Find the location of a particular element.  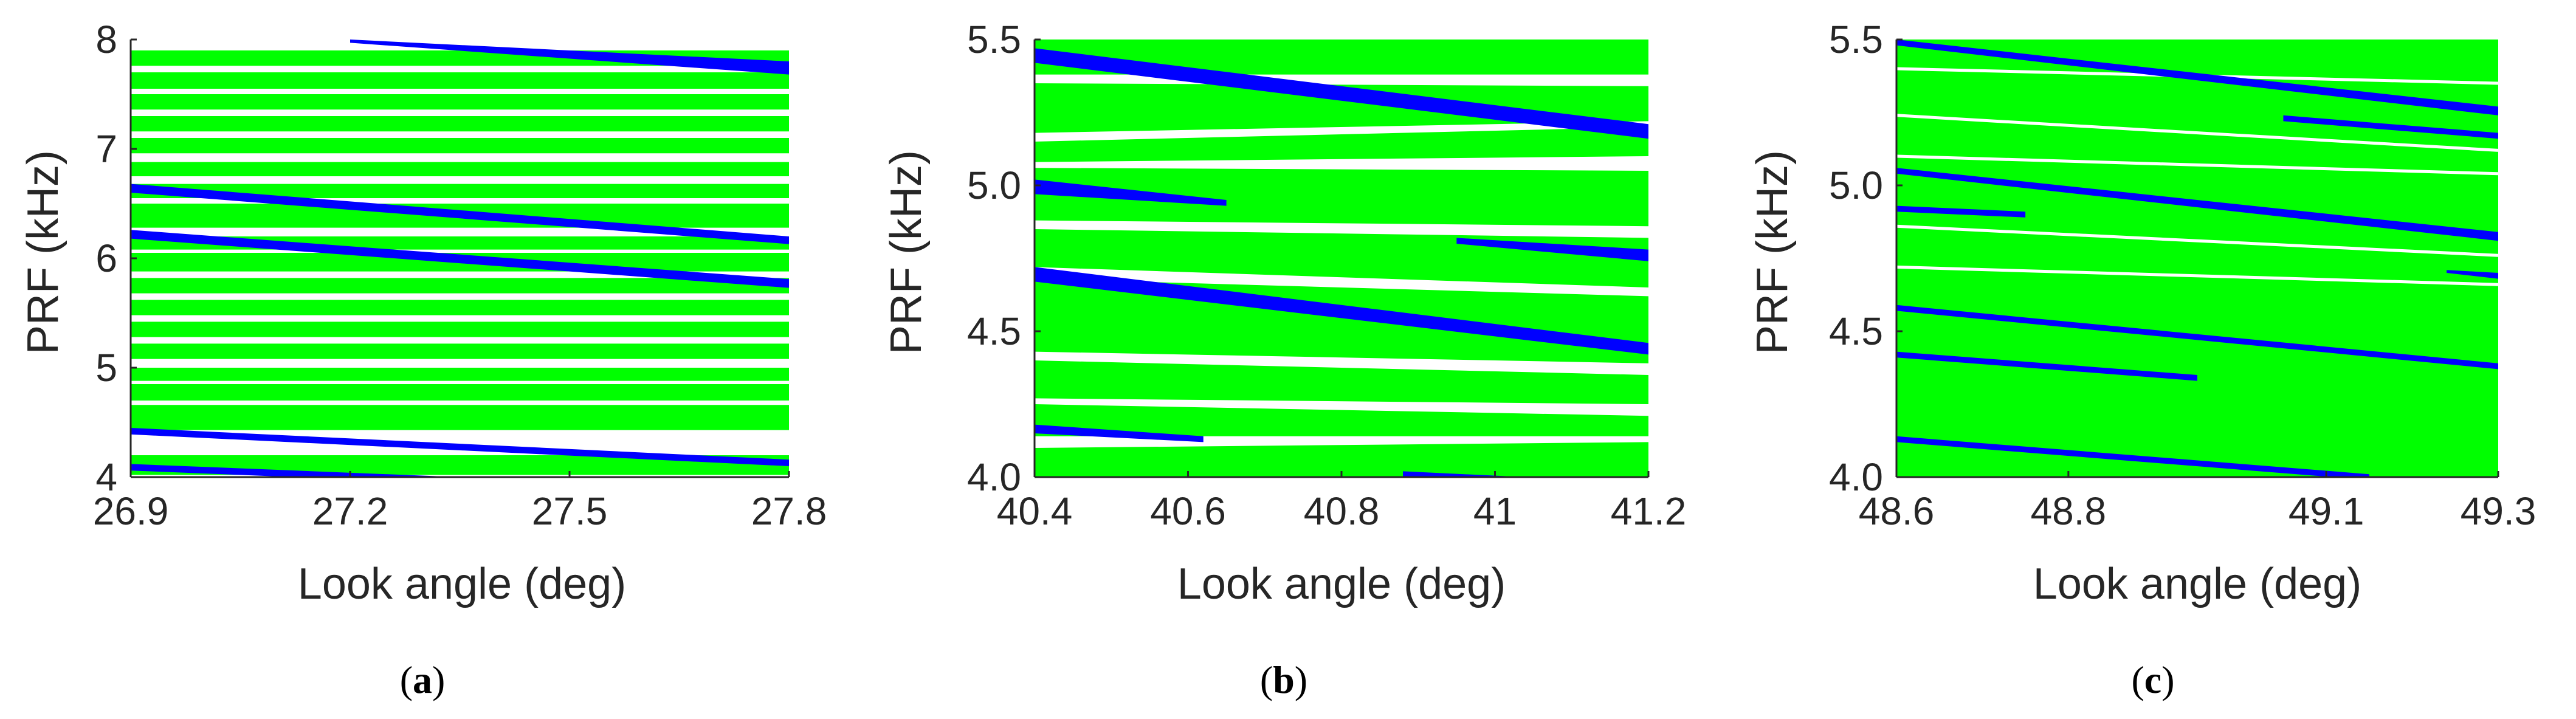

panel-a-y-tick-label: 7 is located at coordinates (106, 149).